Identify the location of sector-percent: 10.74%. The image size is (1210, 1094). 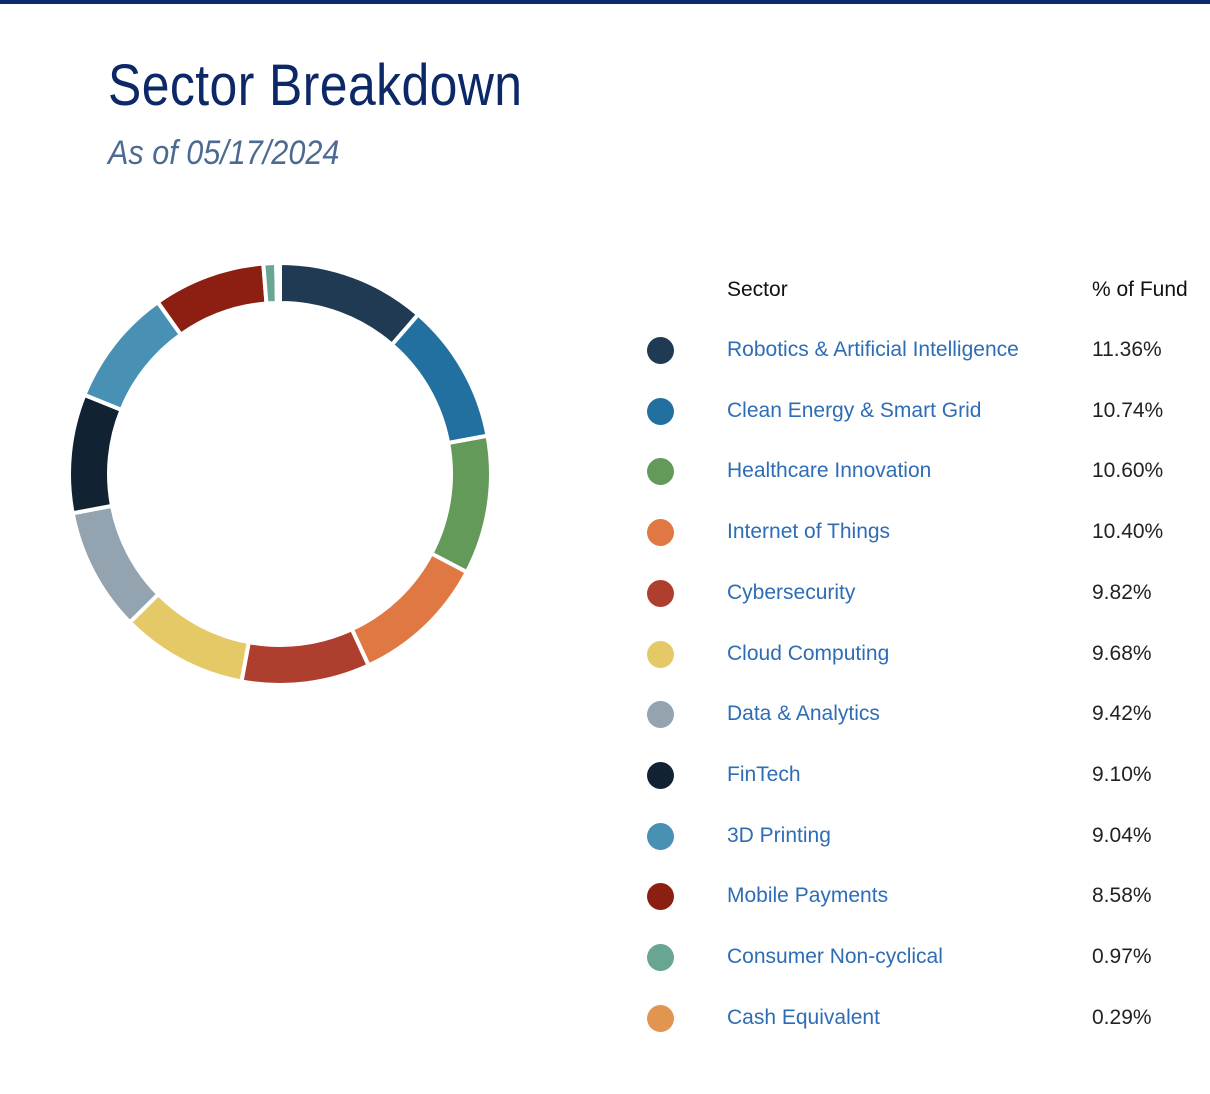
(1128, 410).